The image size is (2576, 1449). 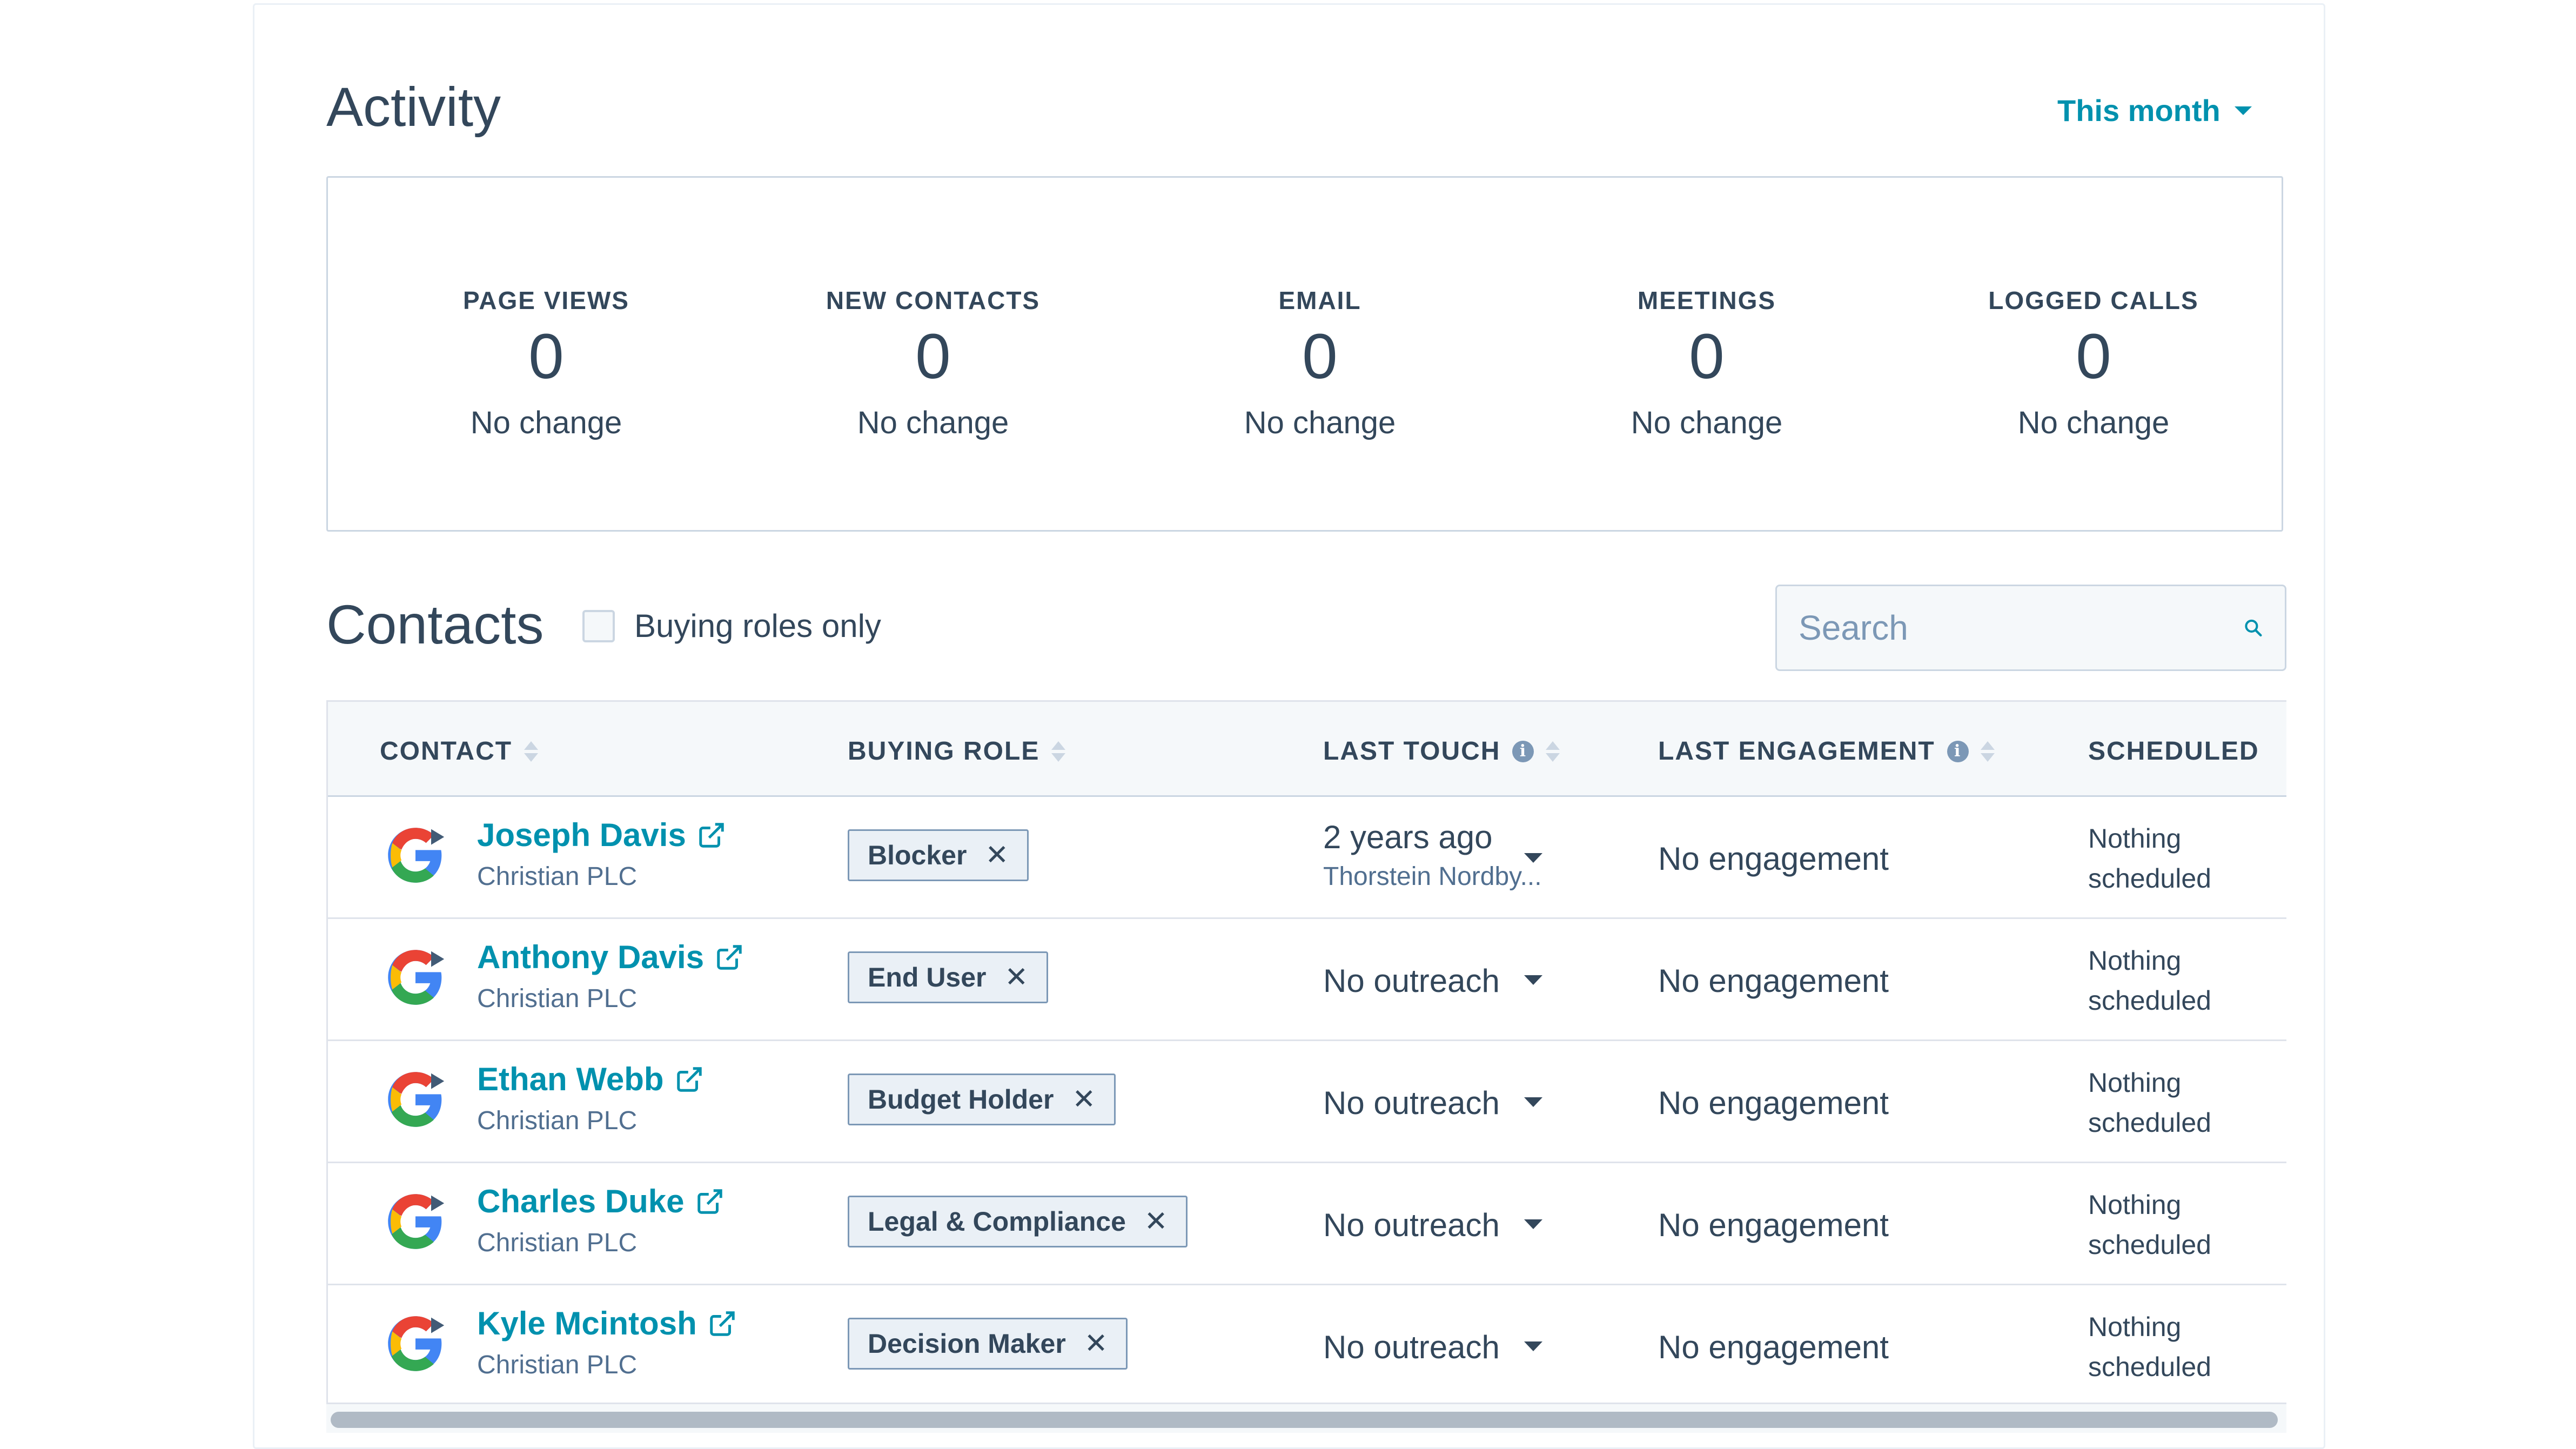 I want to click on buying-role-tag: Decision Maker ✕, so click(x=988, y=1344).